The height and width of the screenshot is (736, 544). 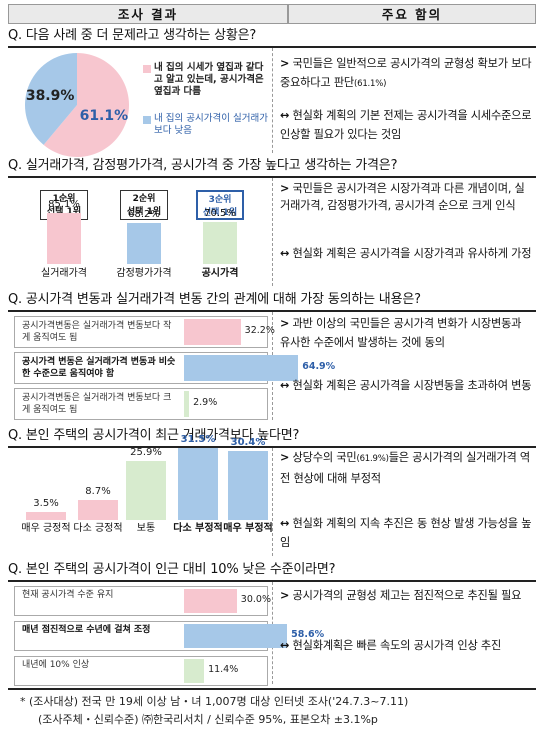 I want to click on rank-badge-2: 2순위 선택 1위, so click(x=144, y=205).